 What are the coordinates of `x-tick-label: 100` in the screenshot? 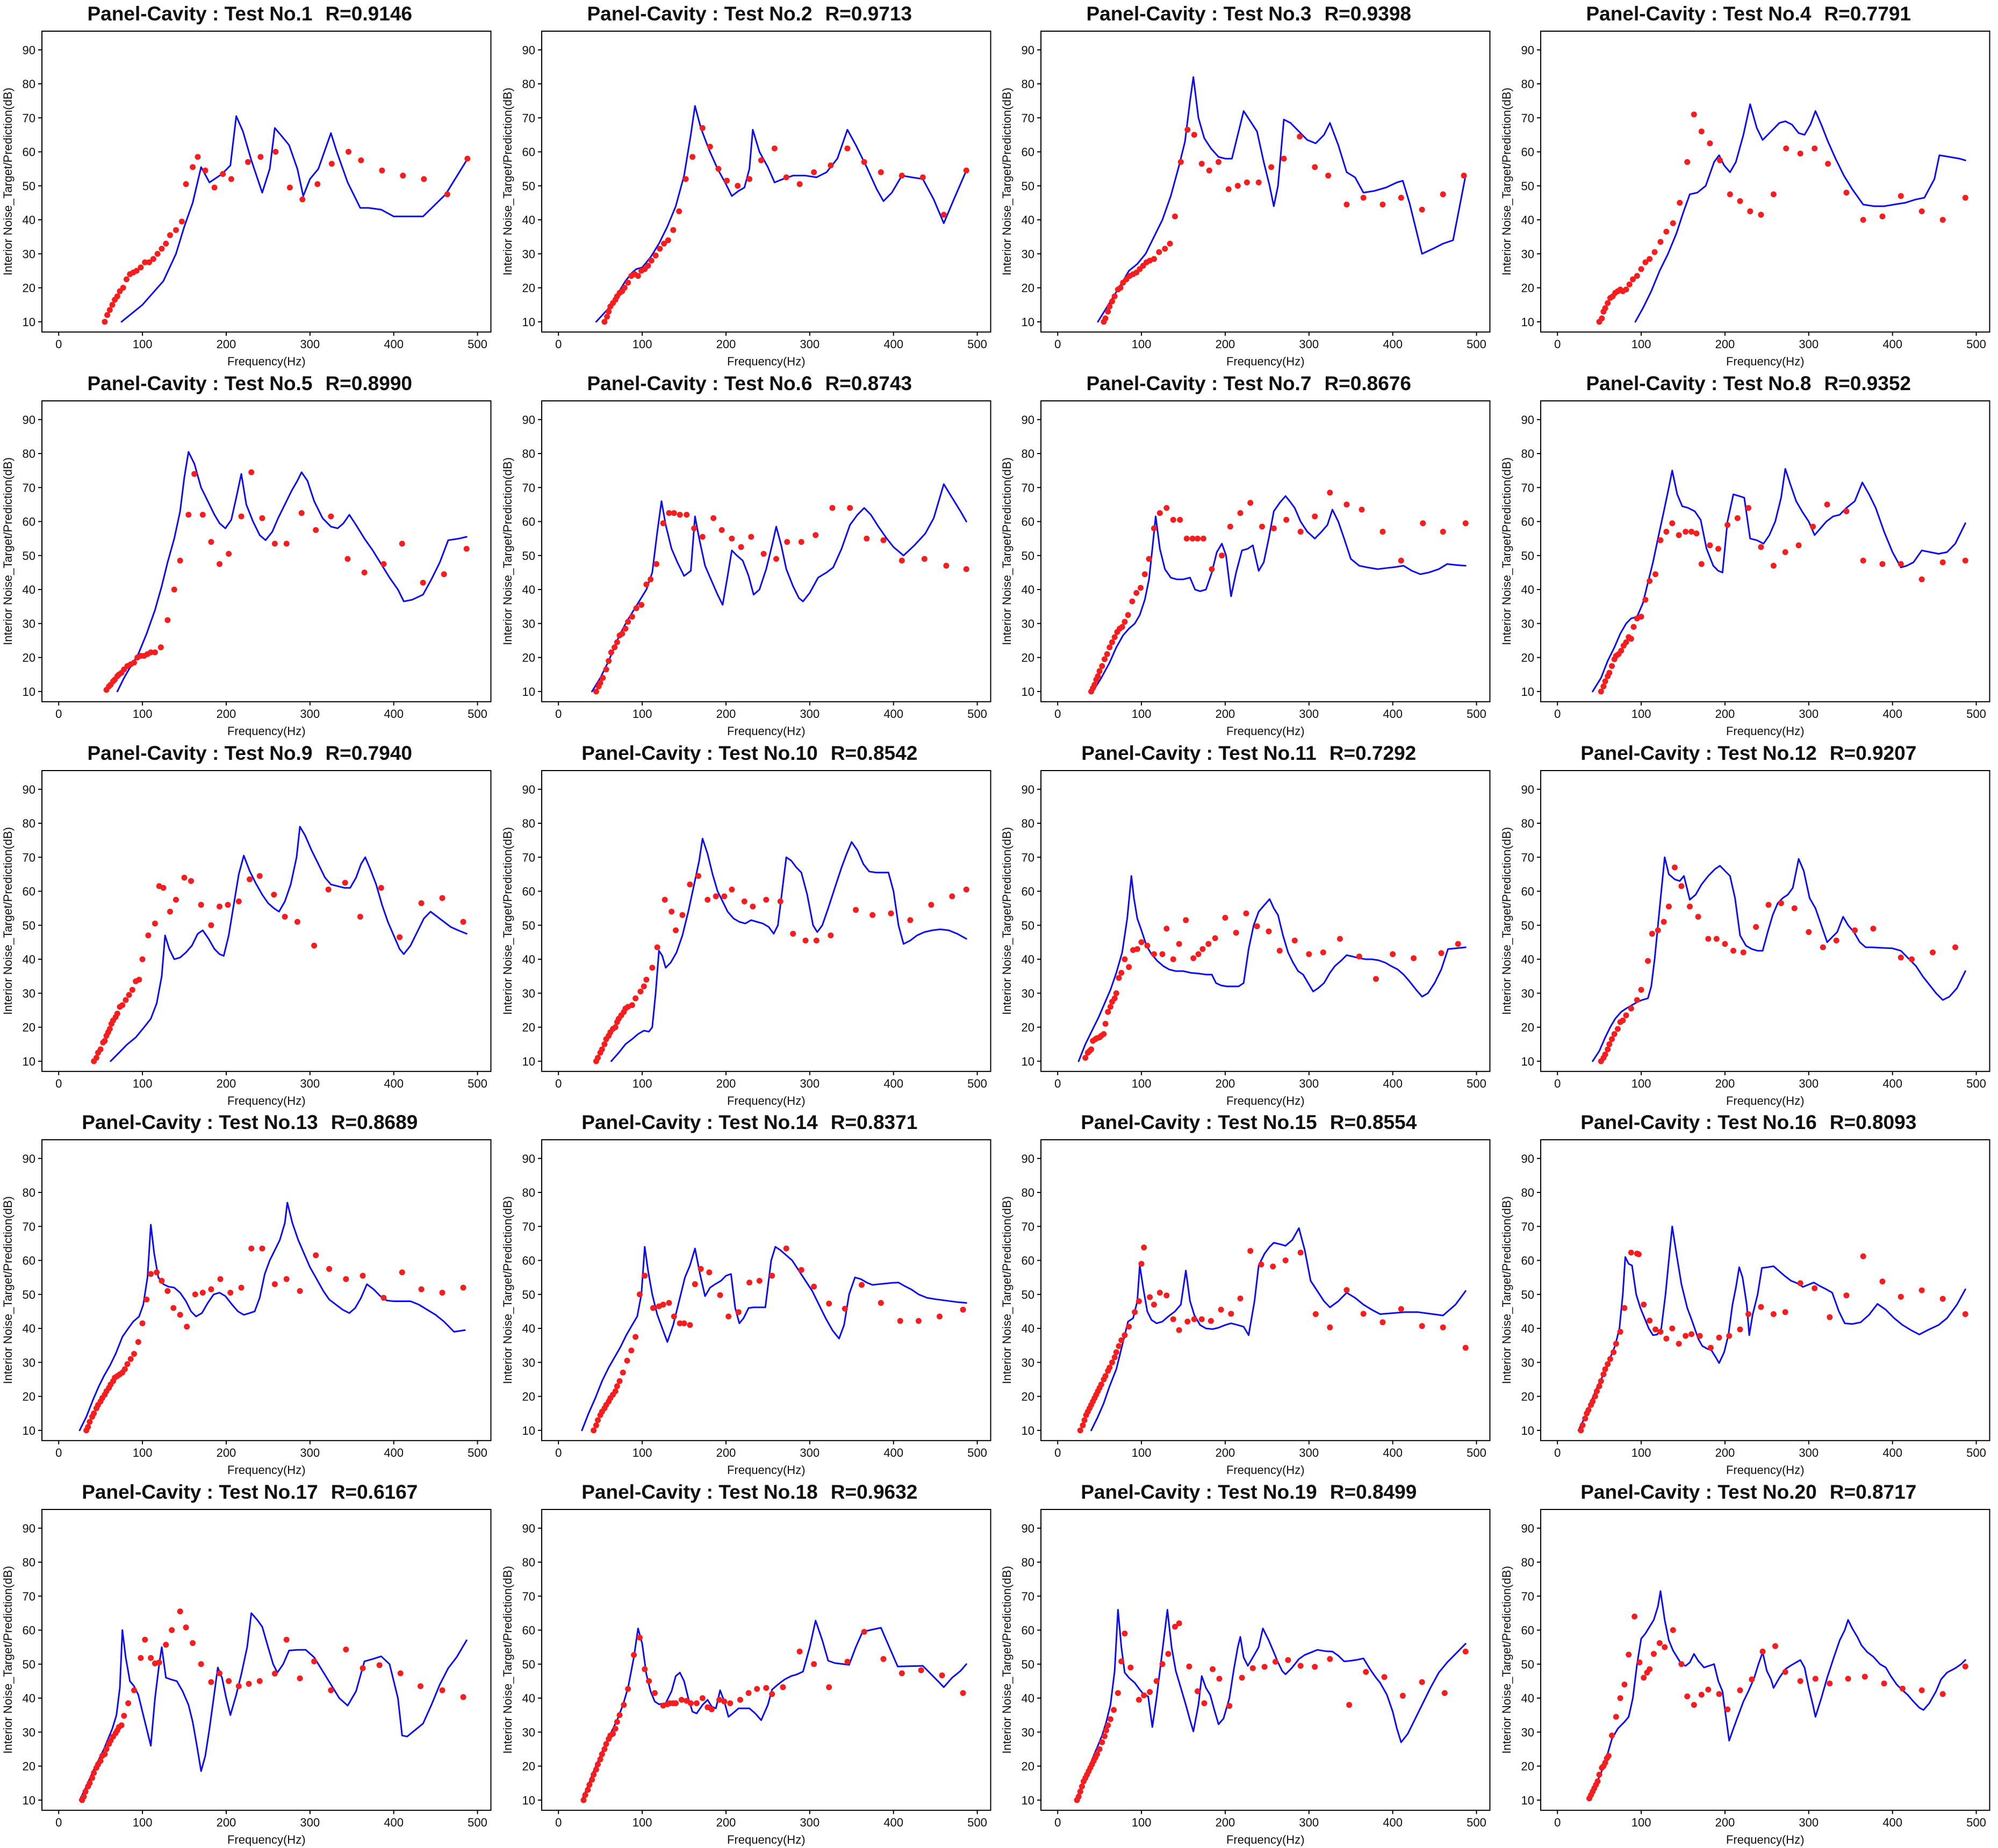 It's located at (1142, 714).